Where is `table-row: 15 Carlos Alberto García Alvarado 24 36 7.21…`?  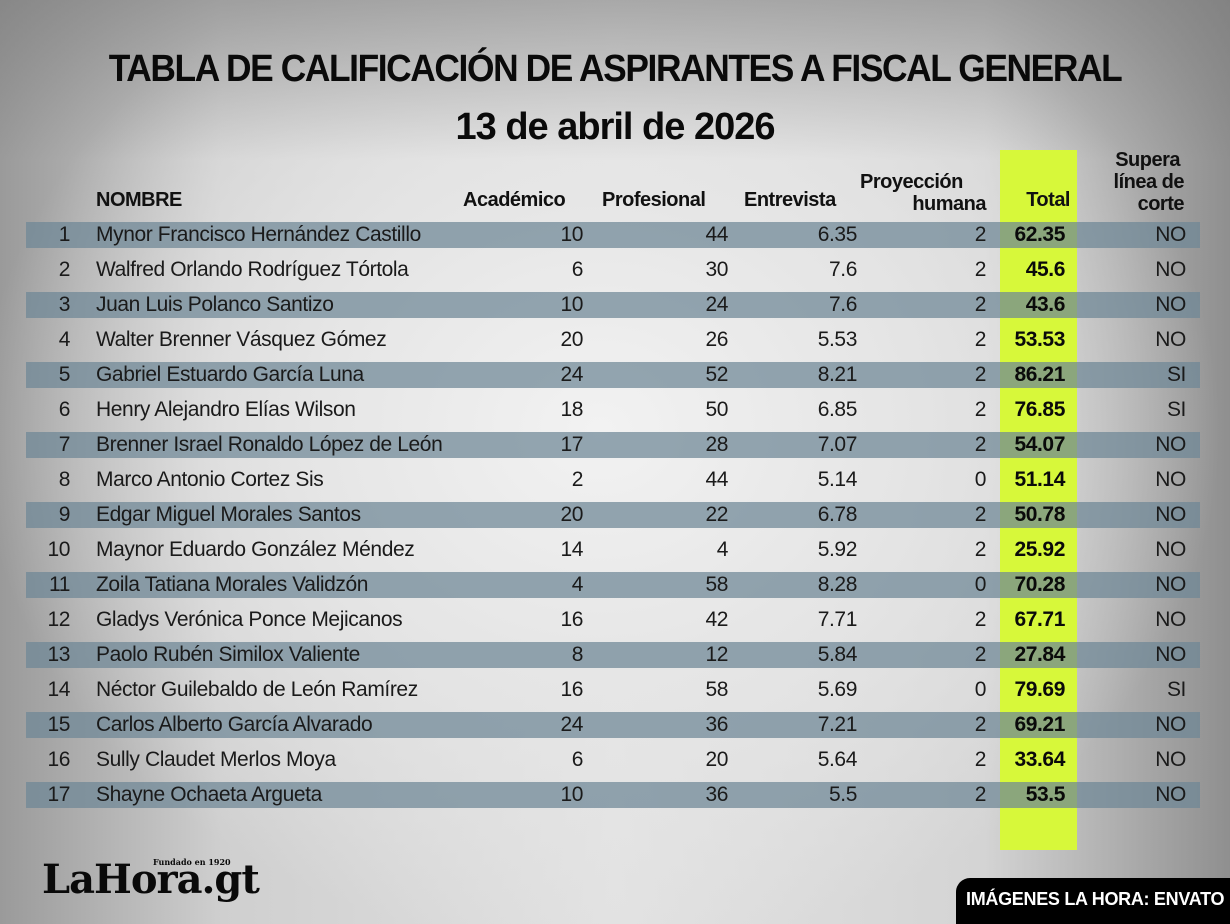 table-row: 15 Carlos Alberto García Alvarado 24 36 7.21… is located at coordinates (613, 725).